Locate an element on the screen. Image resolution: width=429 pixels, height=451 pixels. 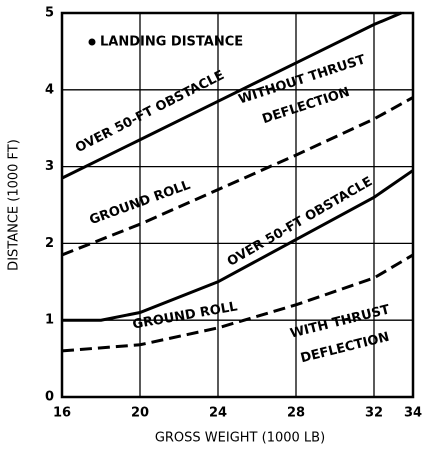
y-tick-label: 2 is located at coordinates (49, 243).